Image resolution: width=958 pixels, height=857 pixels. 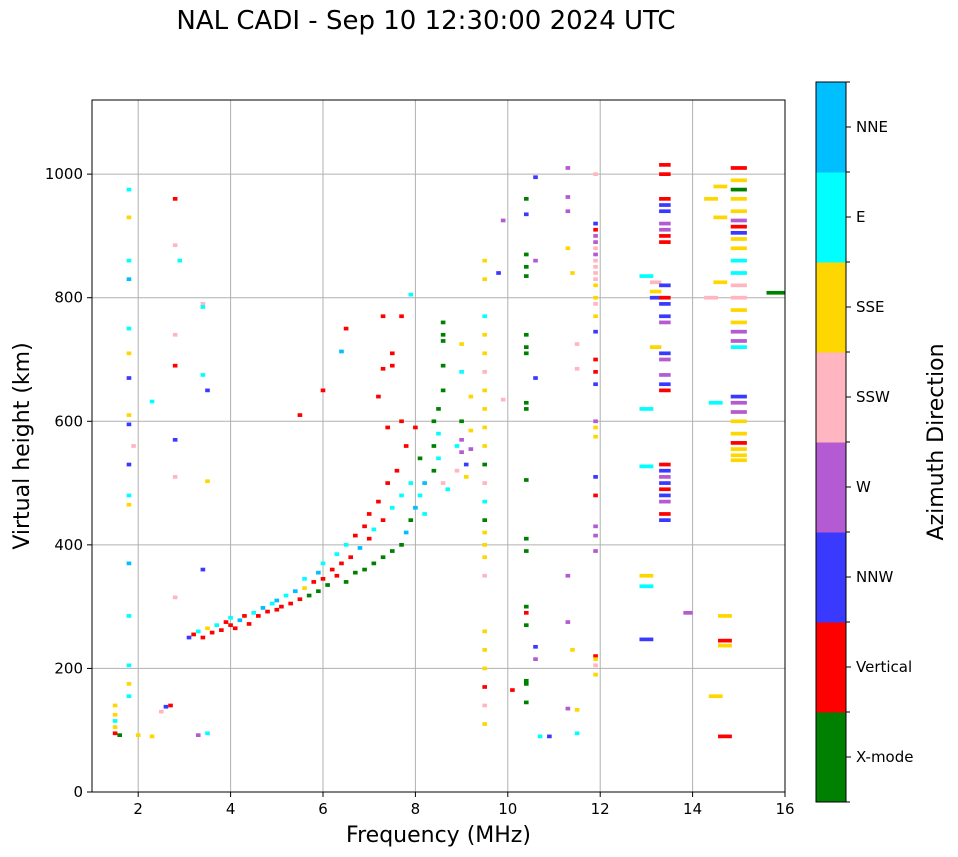 What do you see at coordinates (884, 667) in the screenshot?
I see `colorbar-label: Vertical` at bounding box center [884, 667].